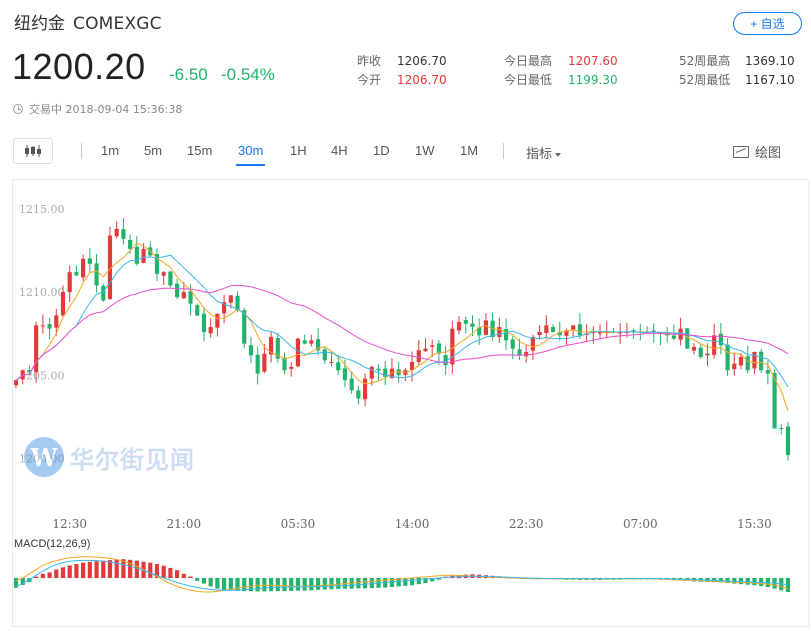 This screenshot has width=811, height=631. Describe the element at coordinates (88, 21) in the screenshot. I see `instrument-title: 纽约金 COMEXGC` at that location.